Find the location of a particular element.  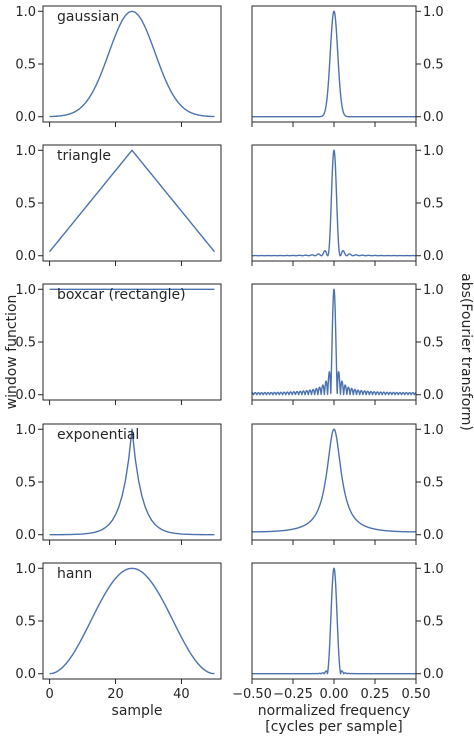

time-boxcar-panel: 0.0 0.5 1.0 boxcar (rectangle) is located at coordinates (118, 344).